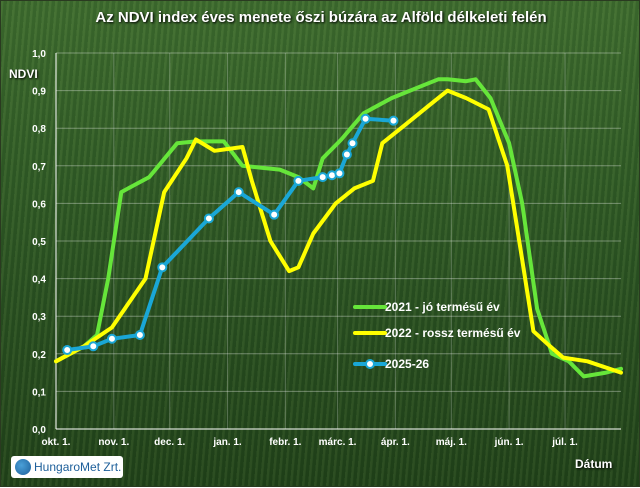 The width and height of the screenshot is (640, 488). Describe the element at coordinates (39, 242) in the screenshot. I see `y-tick-label: 0,5` at that location.